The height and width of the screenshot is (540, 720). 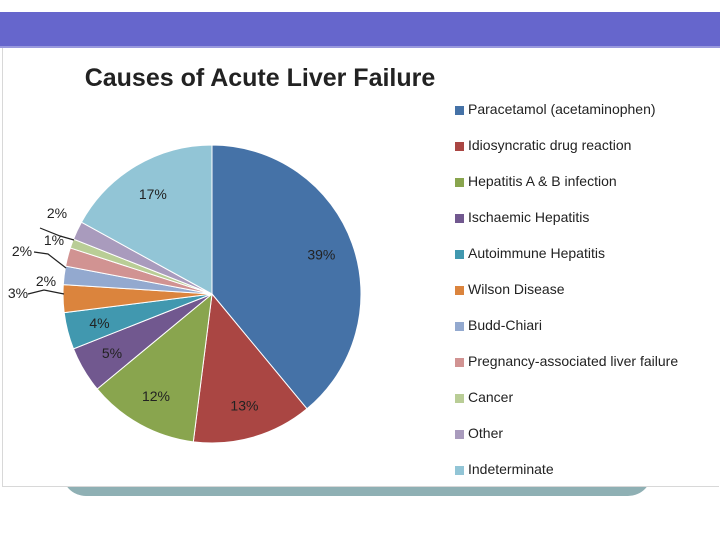 What do you see at coordinates (18, 293) in the screenshot?
I see `slice-data-label: 3%` at bounding box center [18, 293].